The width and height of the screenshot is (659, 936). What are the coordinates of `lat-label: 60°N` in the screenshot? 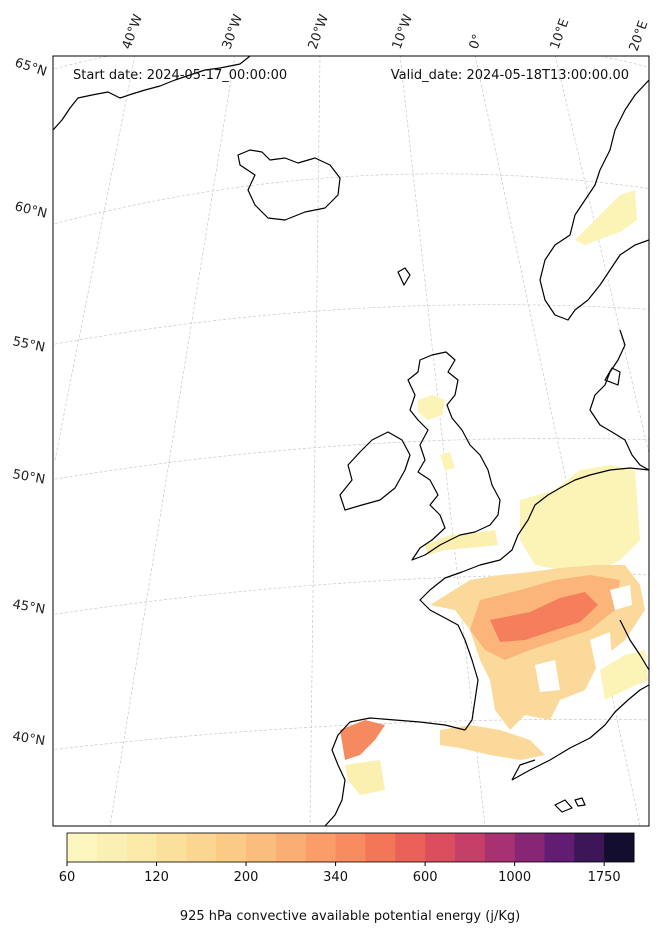 It's located at (30, 210).